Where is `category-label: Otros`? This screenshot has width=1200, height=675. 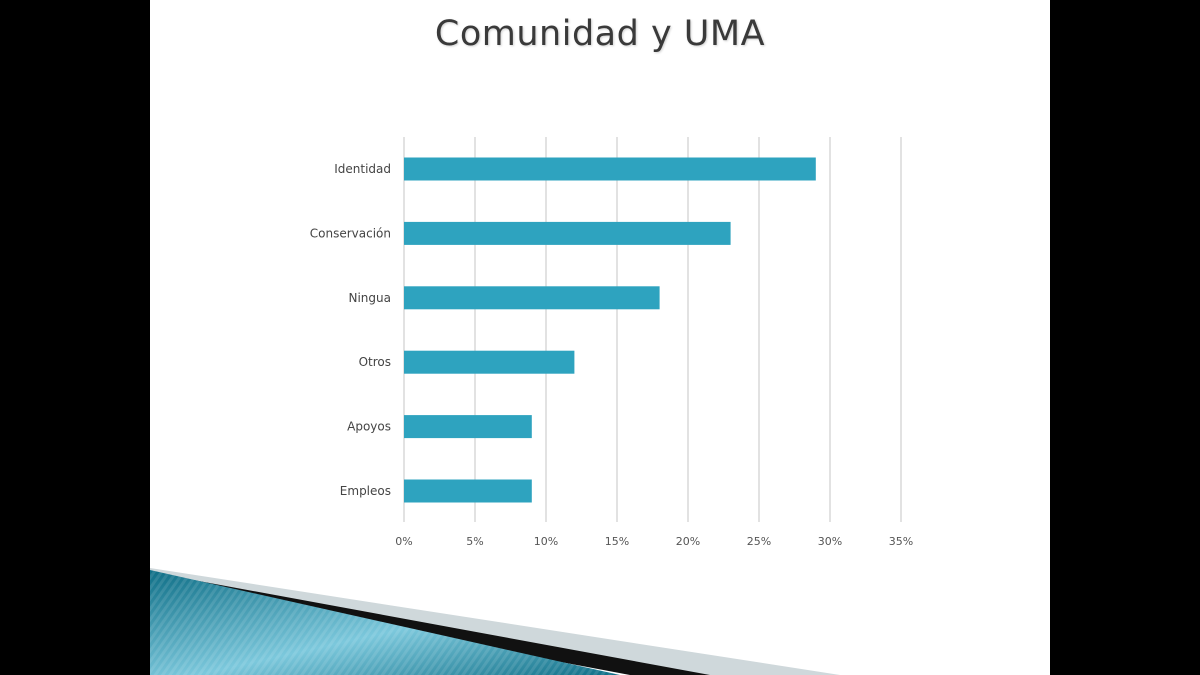 category-label: Otros is located at coordinates (375, 362).